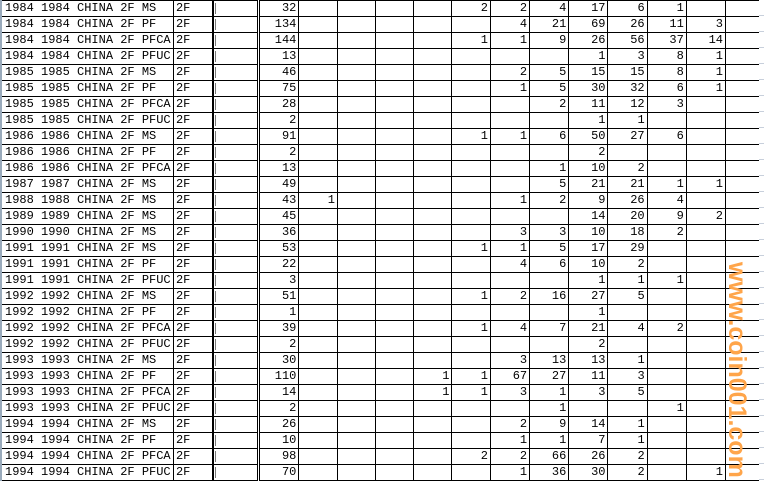  I want to click on cell-value: 50, so click(588, 136).